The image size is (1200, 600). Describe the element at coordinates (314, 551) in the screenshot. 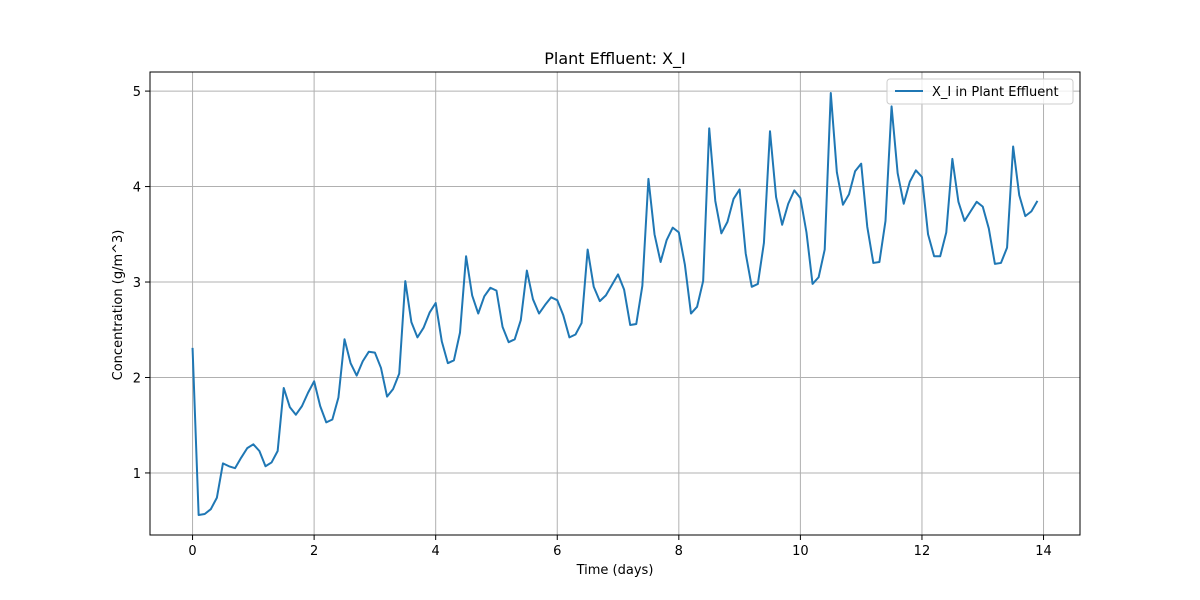

I see `x-tick-label: 2` at that location.